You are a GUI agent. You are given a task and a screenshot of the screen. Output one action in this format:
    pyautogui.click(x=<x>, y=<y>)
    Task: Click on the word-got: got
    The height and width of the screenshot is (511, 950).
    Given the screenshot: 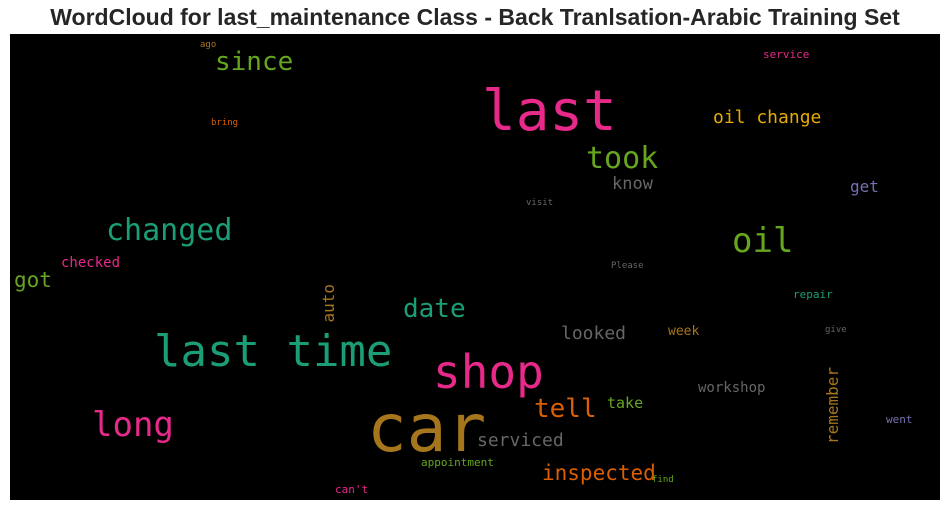 What is the action you would take?
    pyautogui.click(x=33, y=280)
    